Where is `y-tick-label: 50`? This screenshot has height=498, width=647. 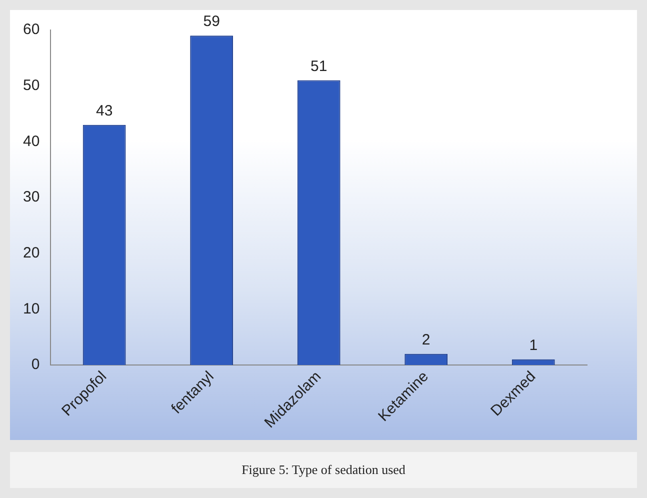
y-tick-label: 50 is located at coordinates (31, 85).